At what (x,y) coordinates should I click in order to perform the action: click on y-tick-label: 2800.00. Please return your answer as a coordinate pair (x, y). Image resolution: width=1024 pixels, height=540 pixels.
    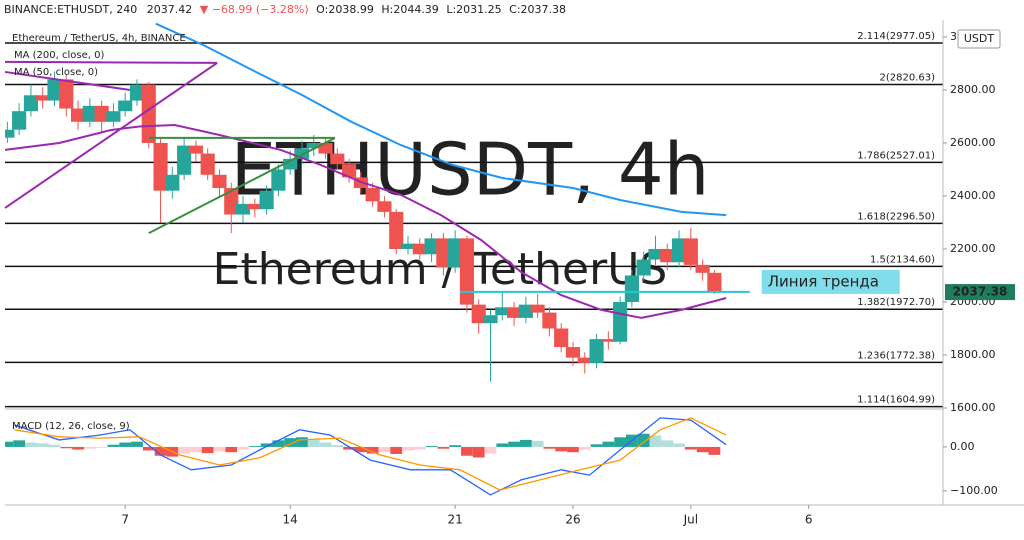
    Looking at the image, I should click on (973, 89).